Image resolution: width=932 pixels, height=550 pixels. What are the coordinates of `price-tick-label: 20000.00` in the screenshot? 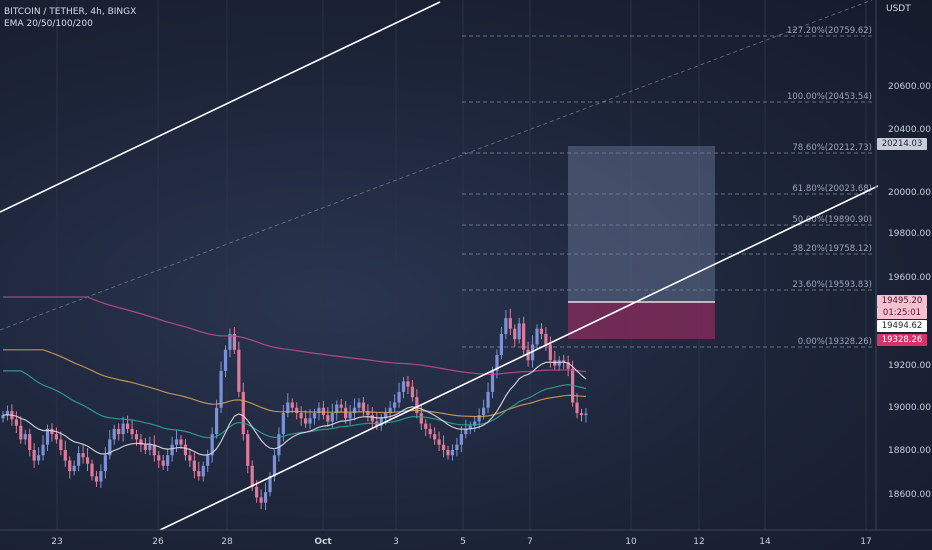 It's located at (909, 193).